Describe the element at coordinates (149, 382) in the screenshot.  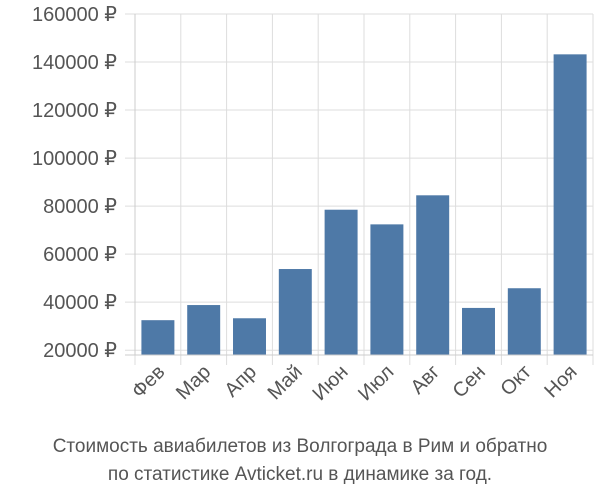
I see `x-tick-label: Фев` at that location.